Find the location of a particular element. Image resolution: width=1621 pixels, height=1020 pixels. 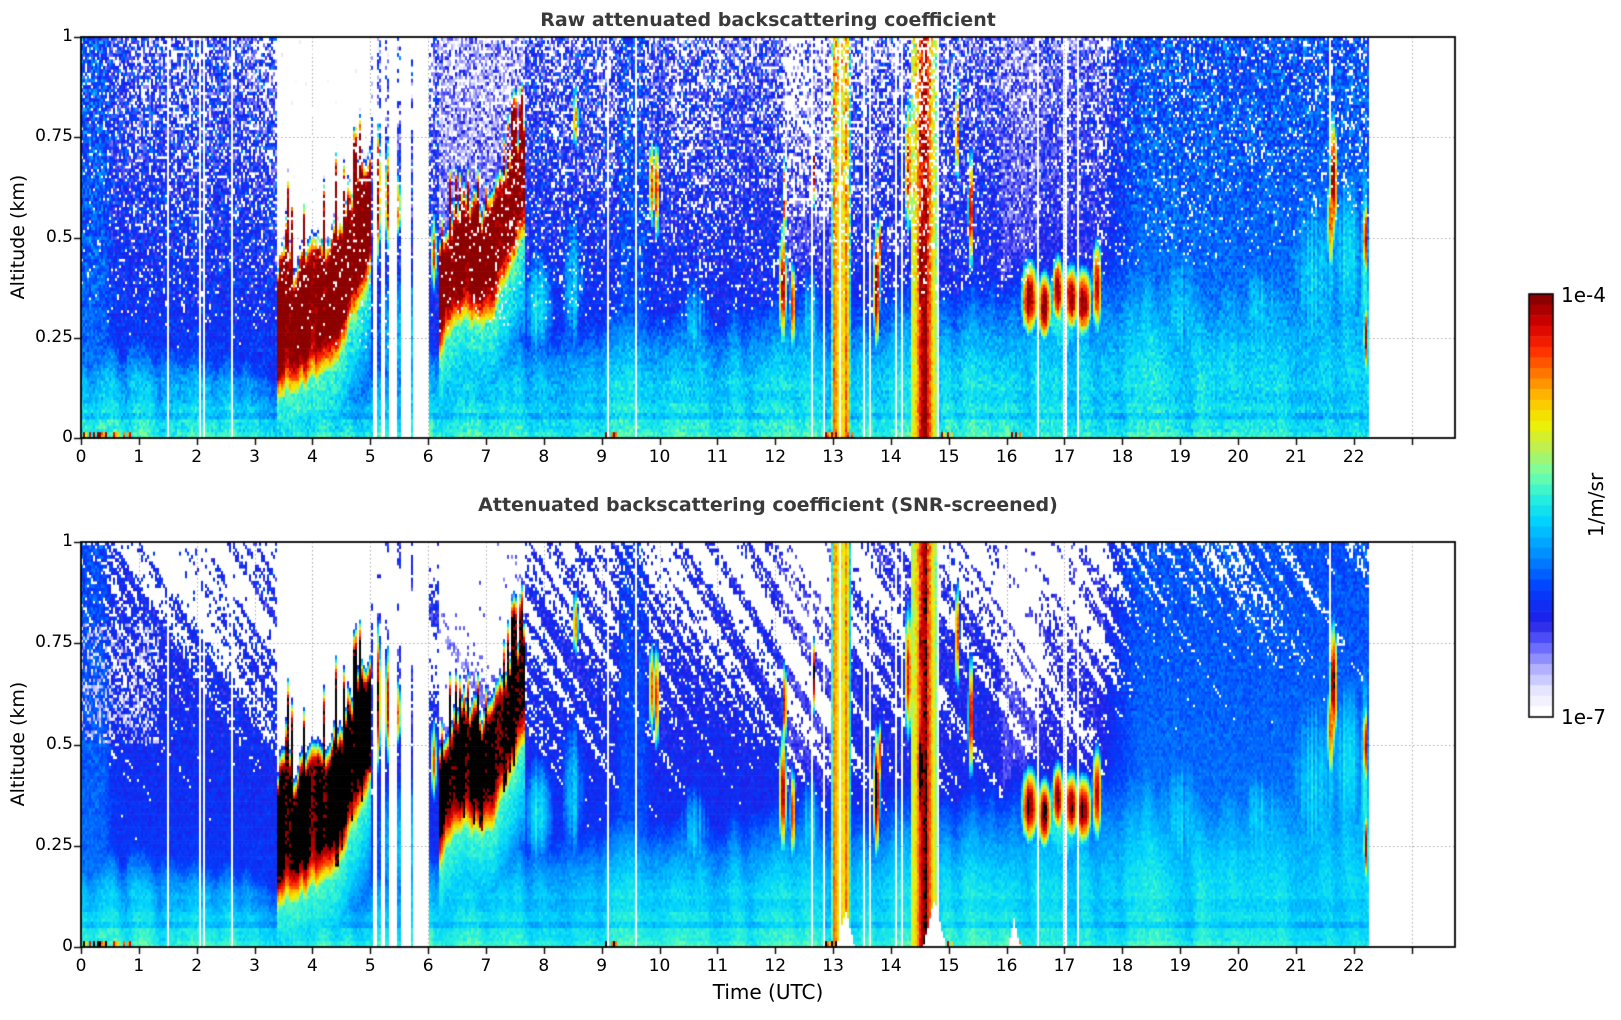

x-axis-label: Time (UTC) is located at coordinates (768, 992).